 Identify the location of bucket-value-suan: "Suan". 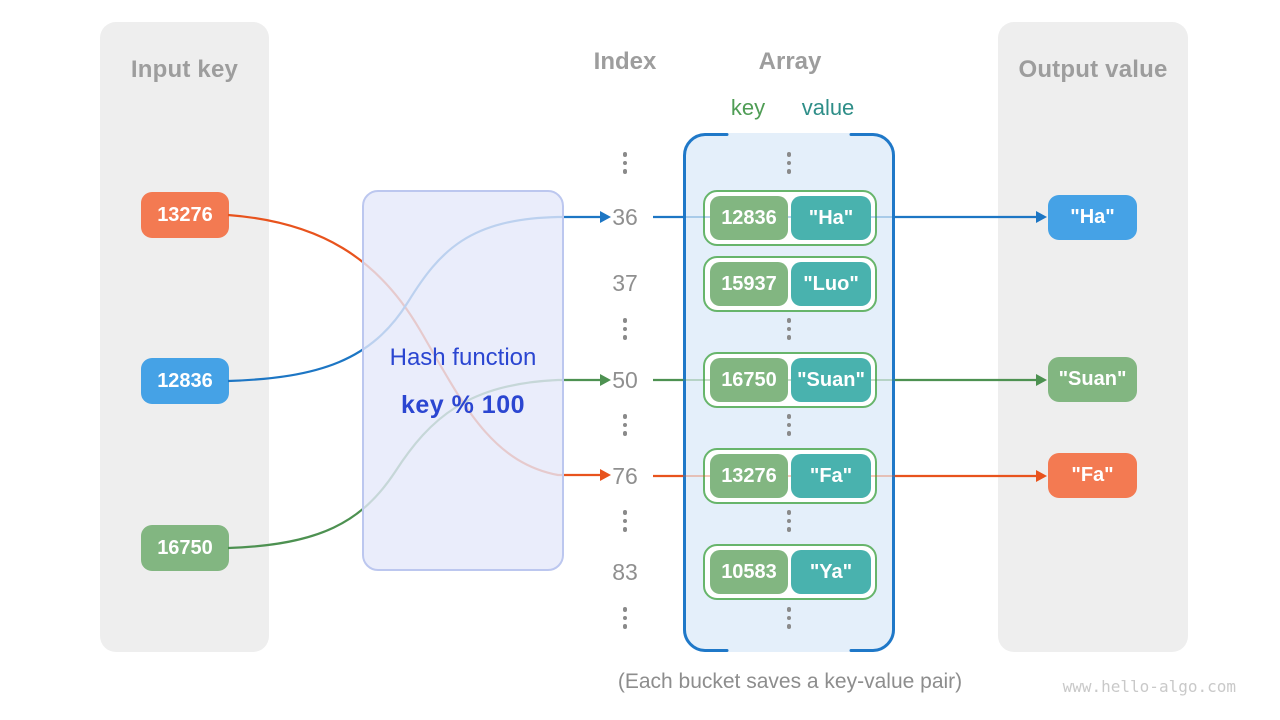
(831, 380).